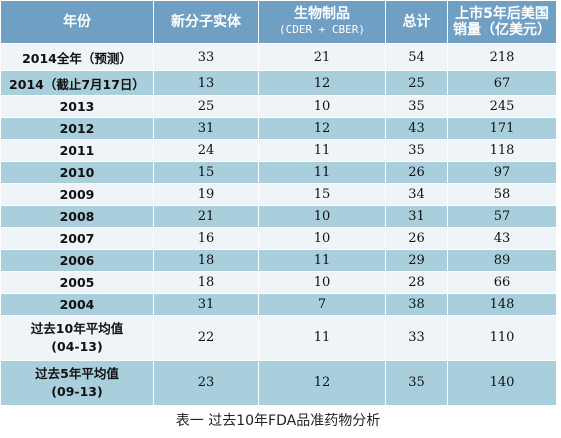 This screenshot has height=438, width=561. What do you see at coordinates (502, 338) in the screenshot?
I see `row-sales: 110` at bounding box center [502, 338].